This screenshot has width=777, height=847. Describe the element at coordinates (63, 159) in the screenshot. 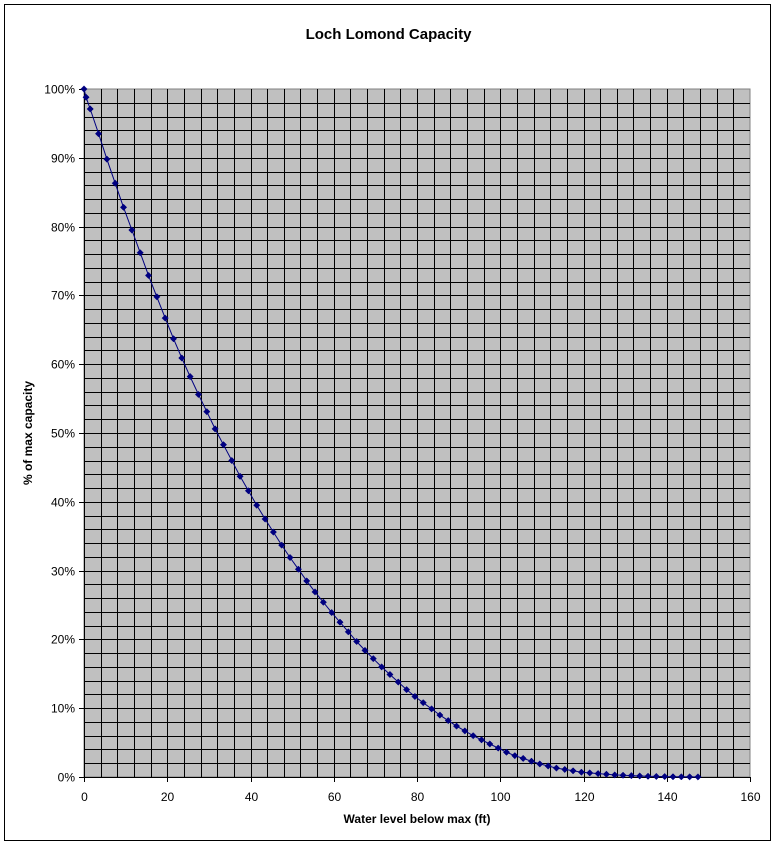

I see `y-tick-label: 90%` at that location.